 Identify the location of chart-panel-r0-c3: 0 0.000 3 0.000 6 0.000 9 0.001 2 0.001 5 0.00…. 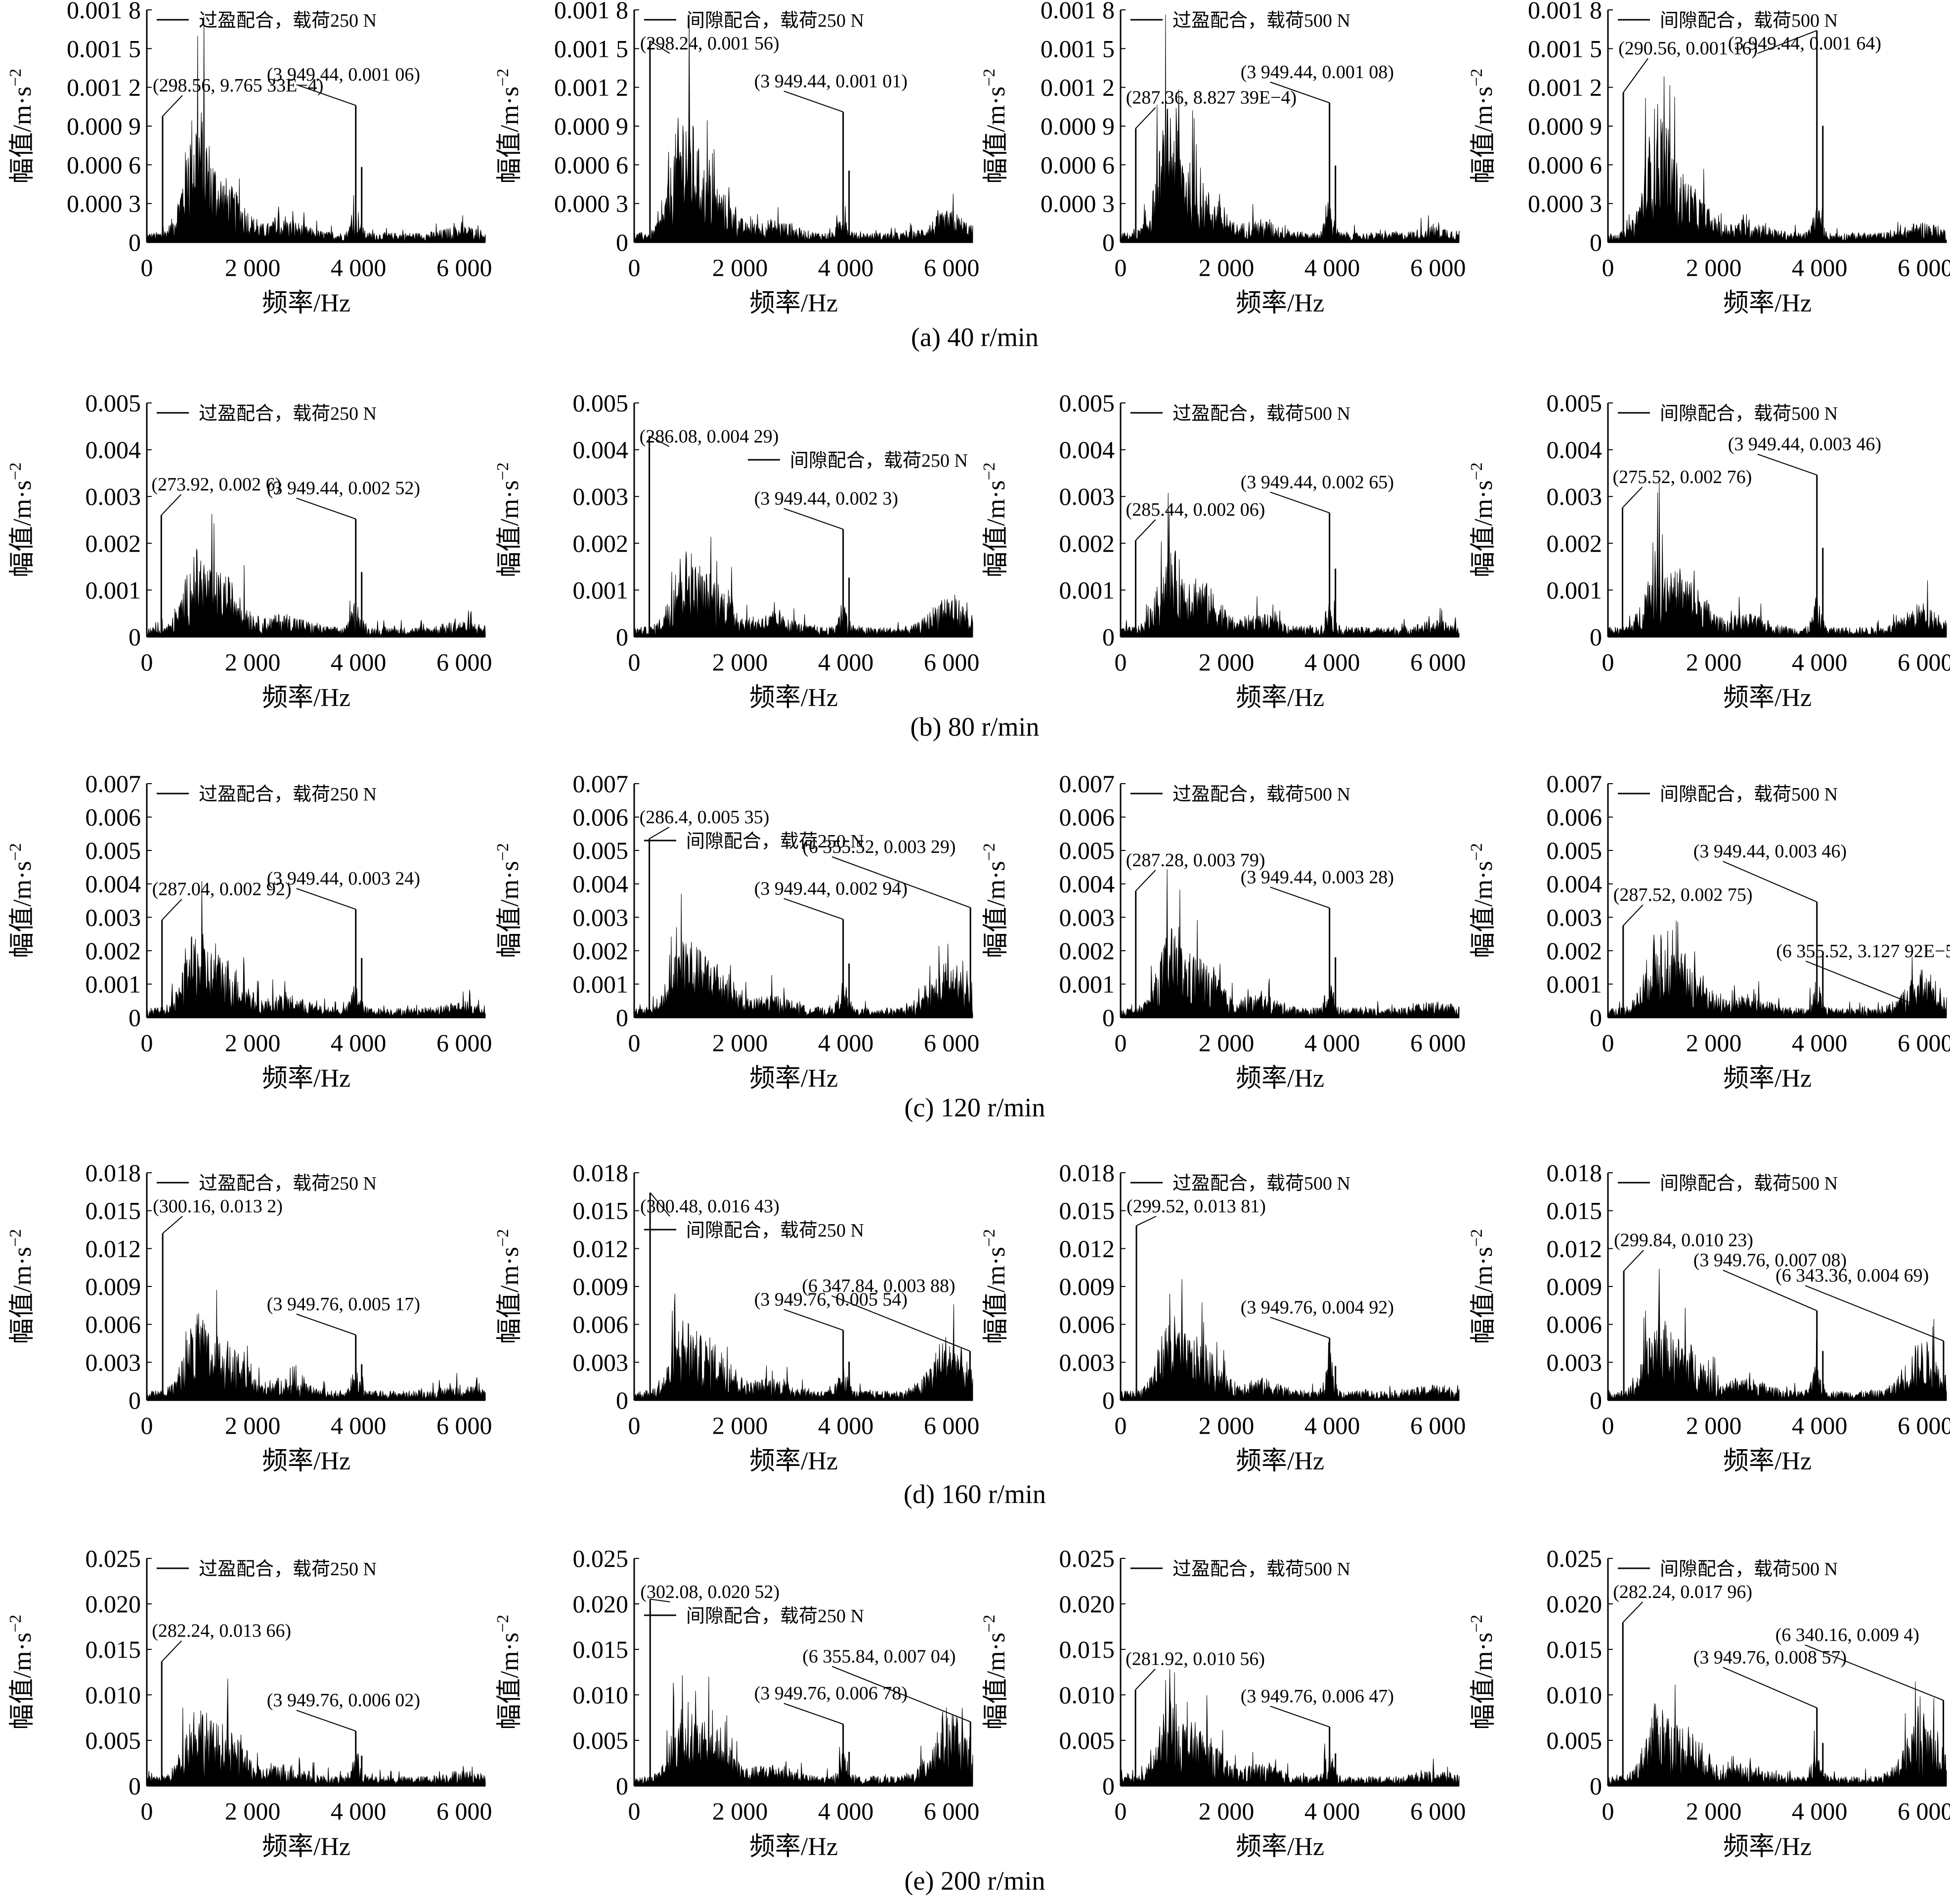
(1709, 159).